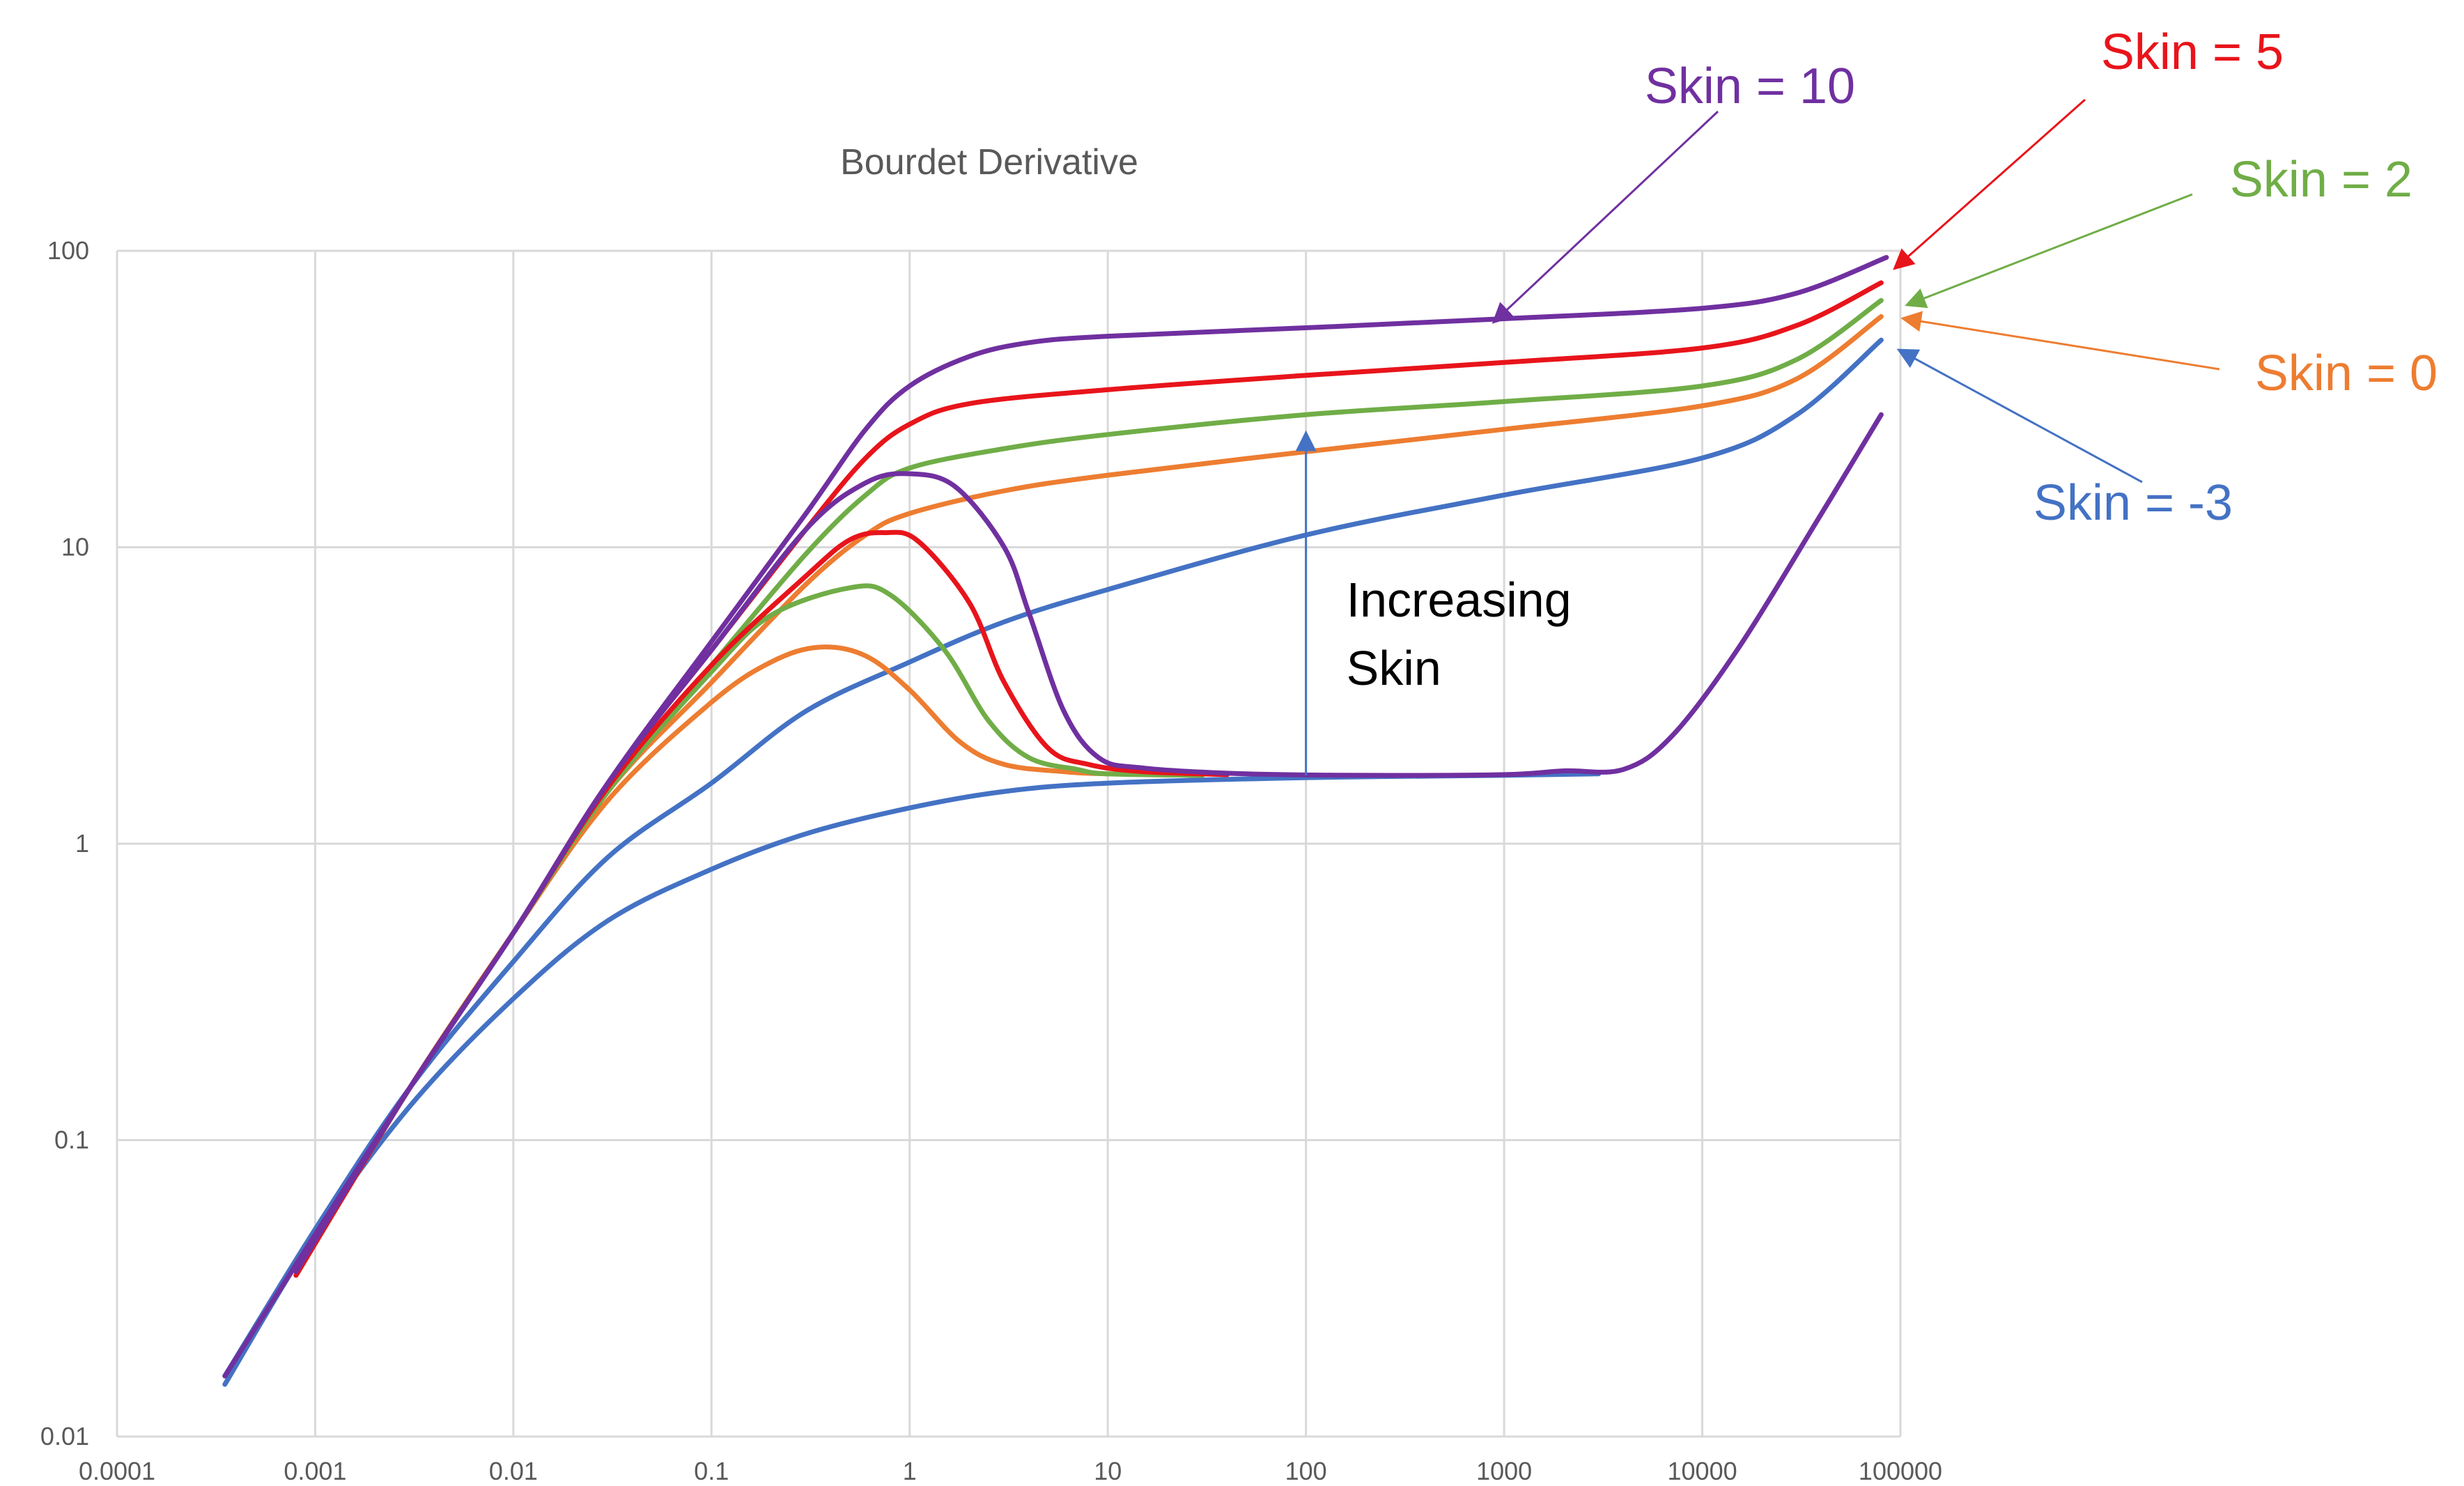 The height and width of the screenshot is (1486, 2464). I want to click on annotation-label: Skin = 0, so click(2347, 373).